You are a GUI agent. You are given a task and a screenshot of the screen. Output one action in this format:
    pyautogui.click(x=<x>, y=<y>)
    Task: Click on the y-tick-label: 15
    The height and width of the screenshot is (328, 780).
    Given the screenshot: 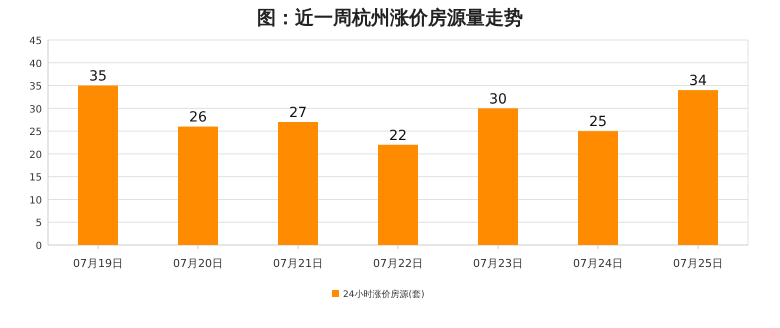 What is the action you would take?
    pyautogui.click(x=35, y=178)
    